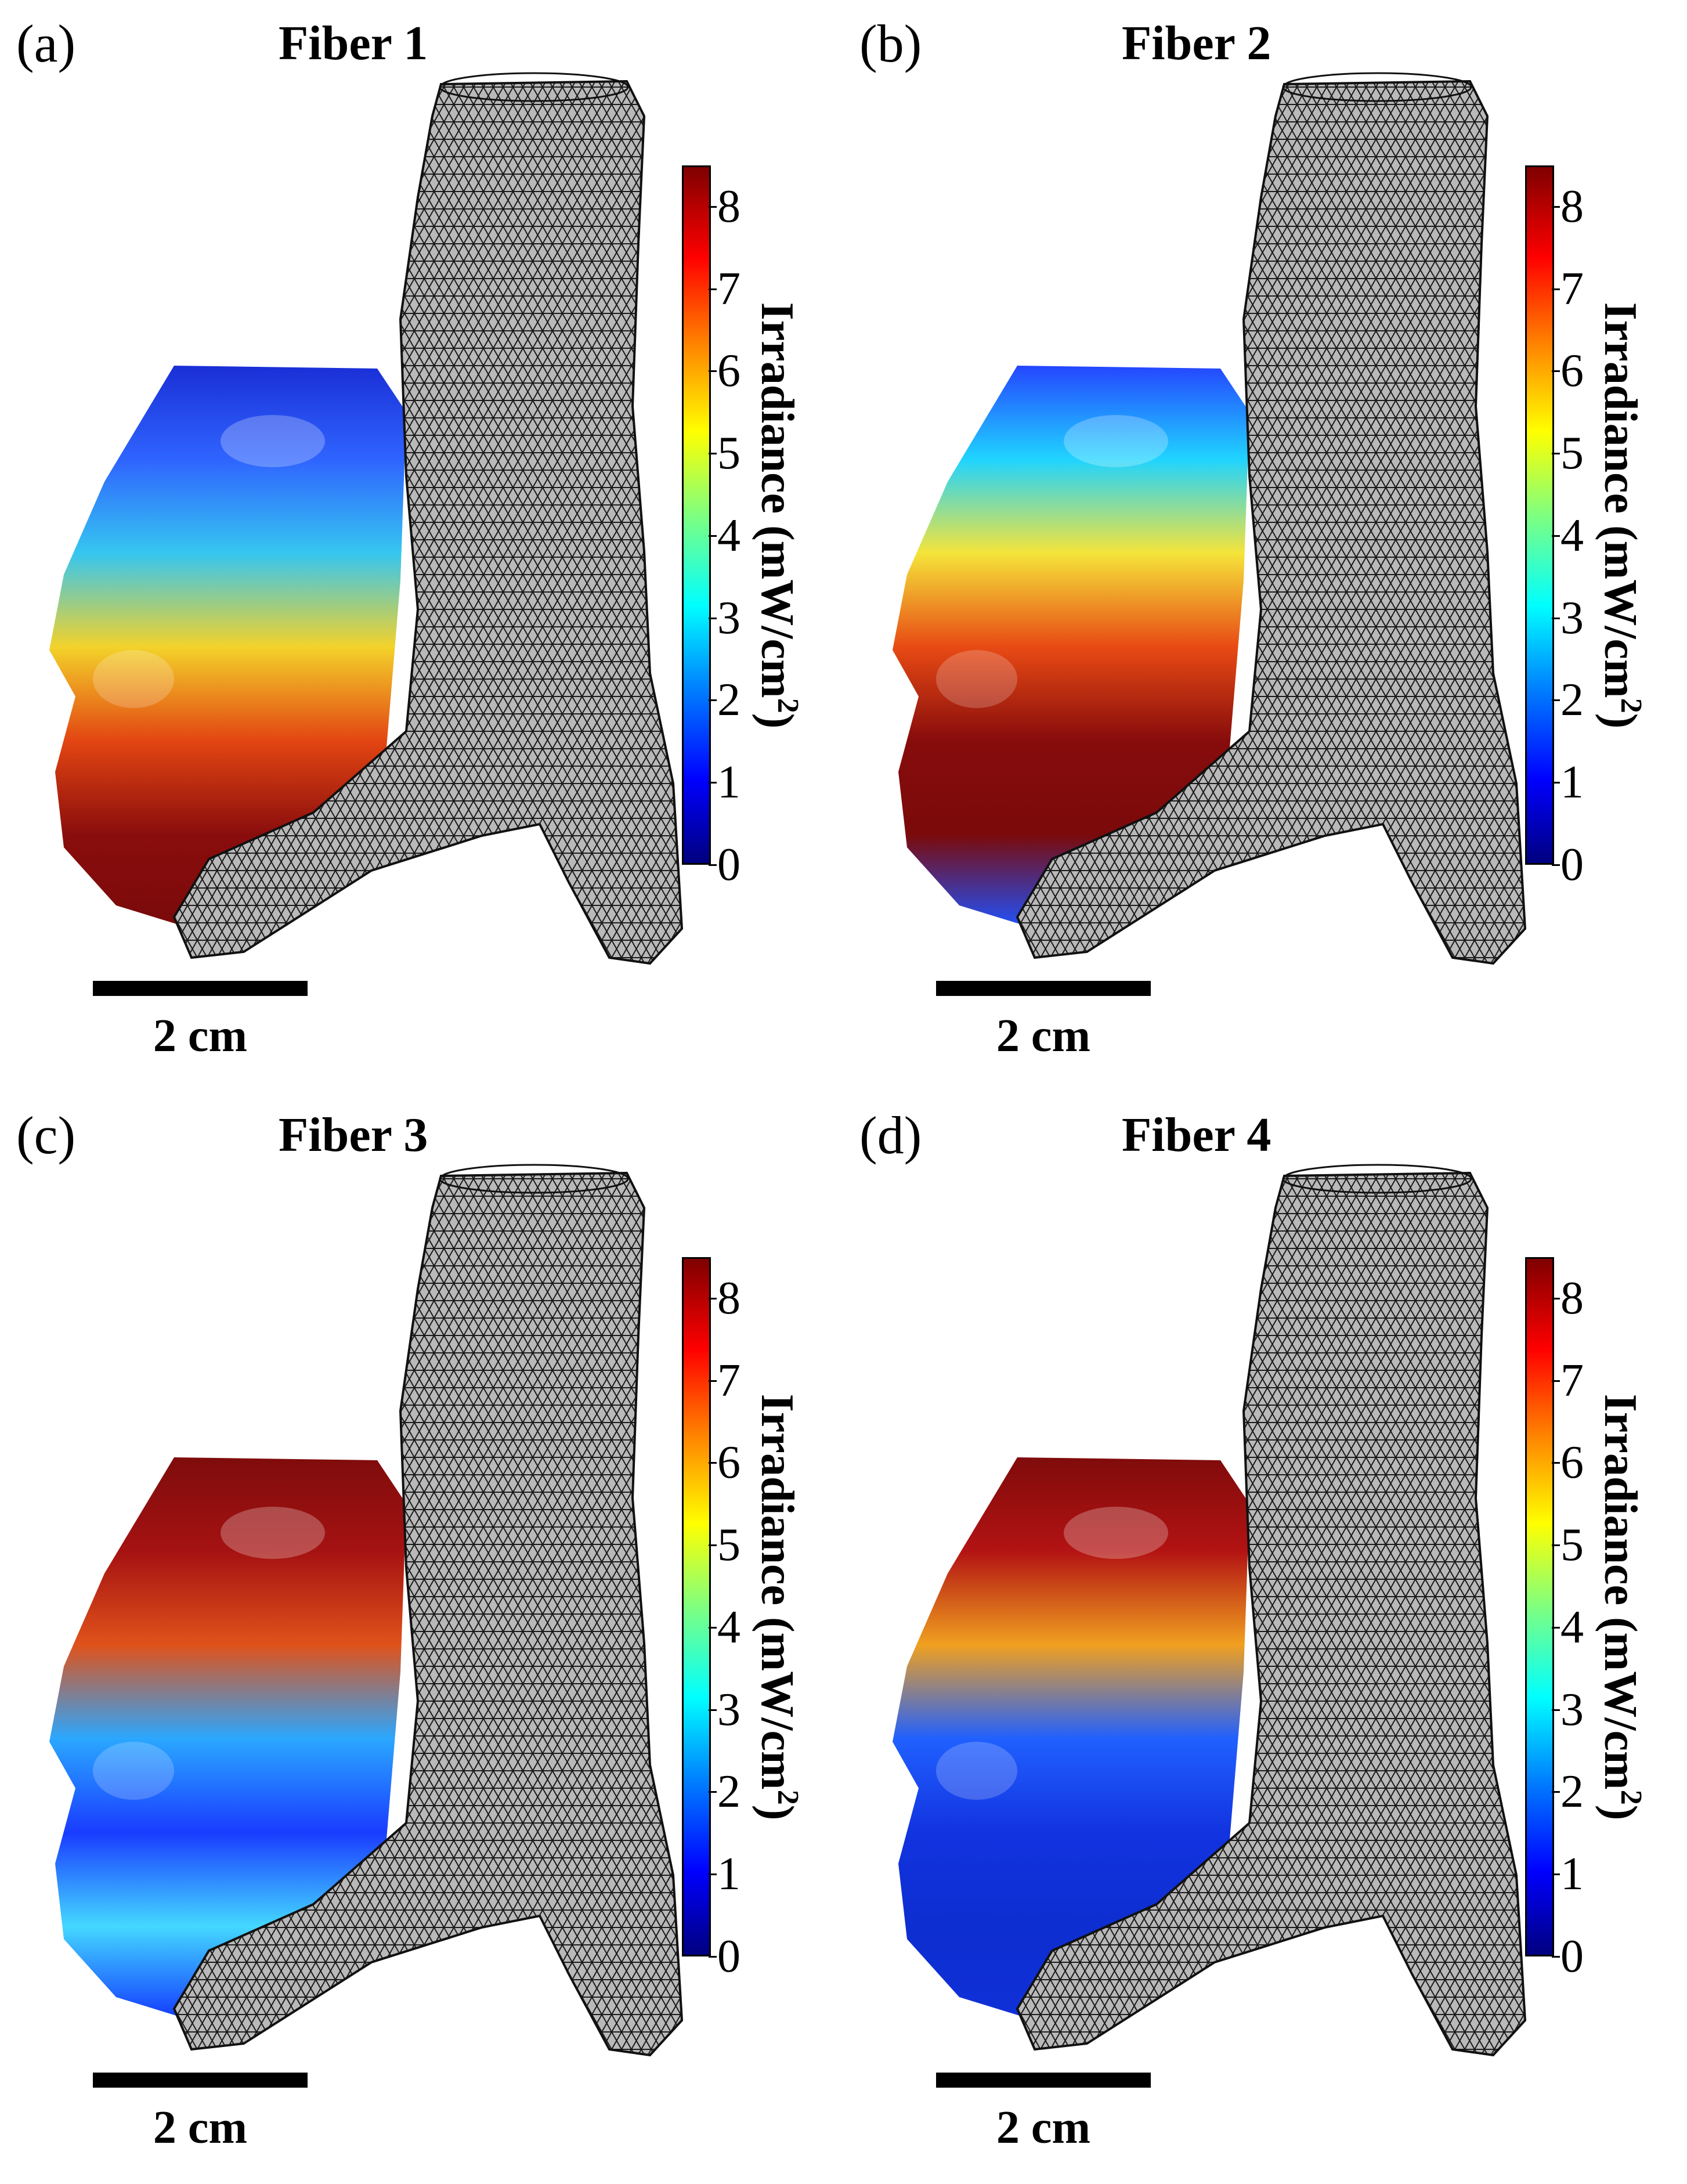 The height and width of the screenshot is (2184, 1687). Describe the element at coordinates (1572, 1381) in the screenshot. I see `colorbar-tick-label: 7` at that location.